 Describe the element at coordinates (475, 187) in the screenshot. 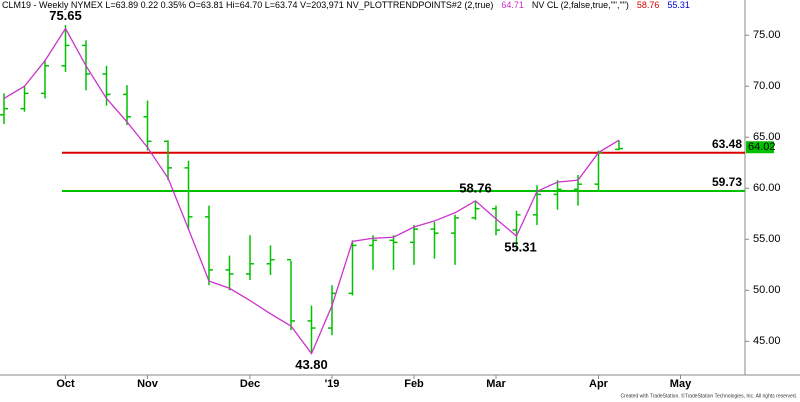

I see `annotation: 58.76` at that location.